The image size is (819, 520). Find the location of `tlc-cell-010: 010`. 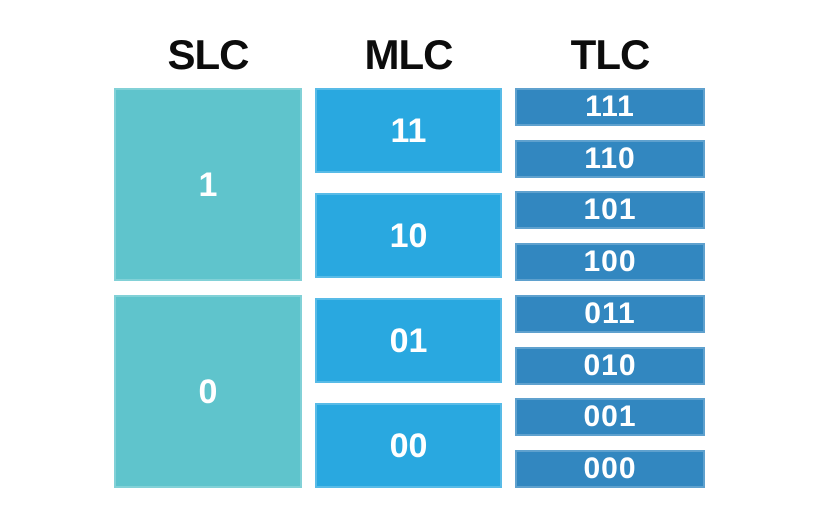

tlc-cell-010: 010 is located at coordinates (610, 365).